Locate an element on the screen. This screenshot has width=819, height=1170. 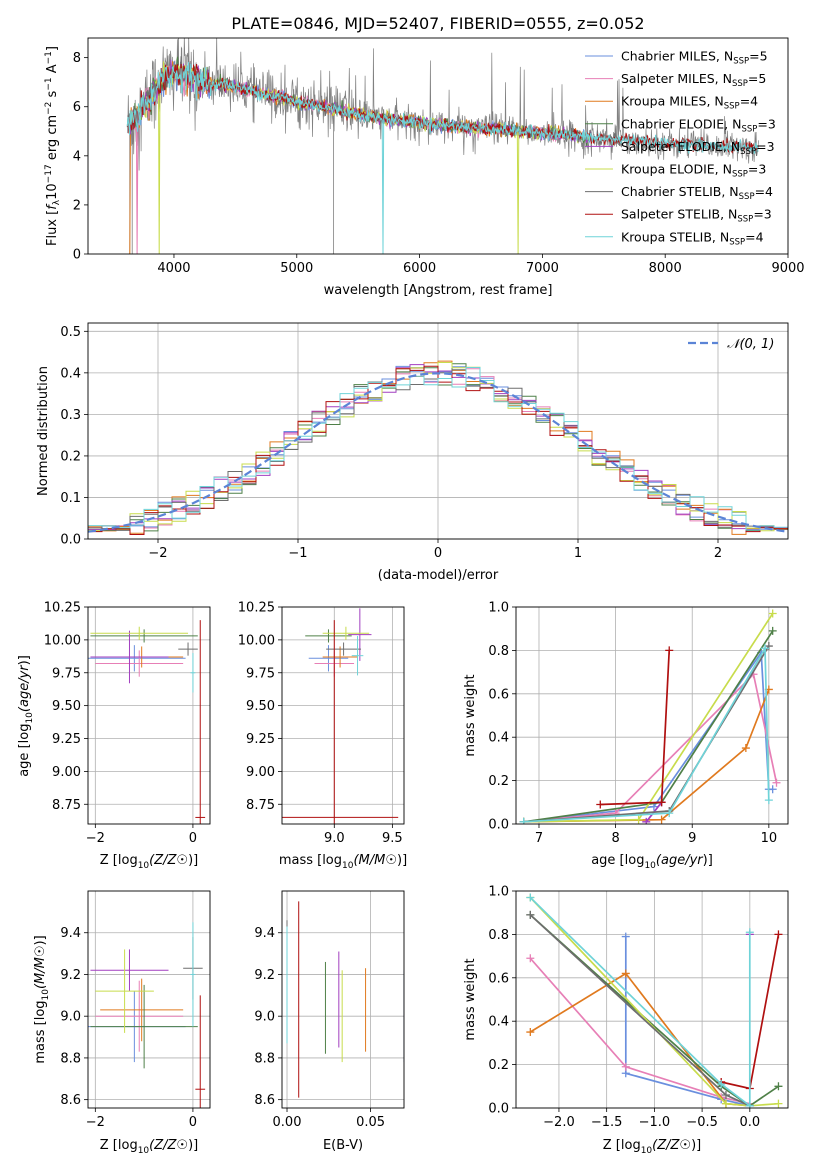
x-axis-label: E(B-V) is located at coordinates (343, 1145).